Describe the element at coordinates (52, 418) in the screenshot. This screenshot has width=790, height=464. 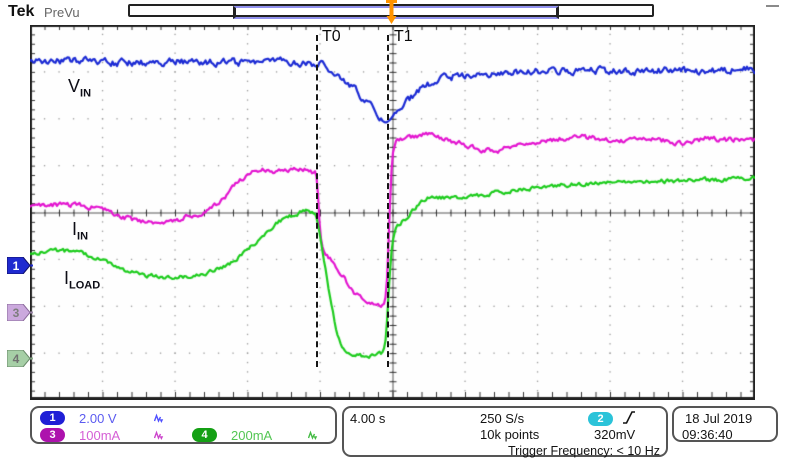
I see `ch1-badge: 1` at that location.